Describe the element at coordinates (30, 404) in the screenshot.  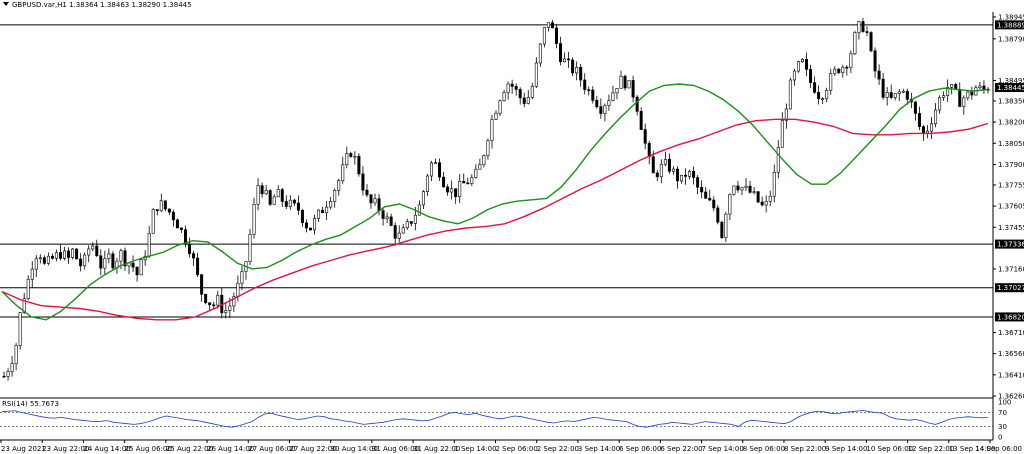
I see `rsi-label: RSI(14) 55.7673` at that location.